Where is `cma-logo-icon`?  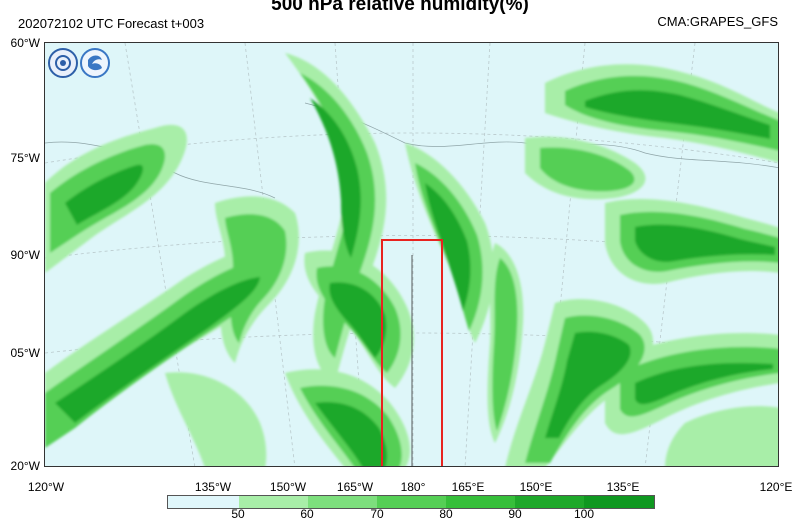 cma-logo-icon is located at coordinates (63, 63).